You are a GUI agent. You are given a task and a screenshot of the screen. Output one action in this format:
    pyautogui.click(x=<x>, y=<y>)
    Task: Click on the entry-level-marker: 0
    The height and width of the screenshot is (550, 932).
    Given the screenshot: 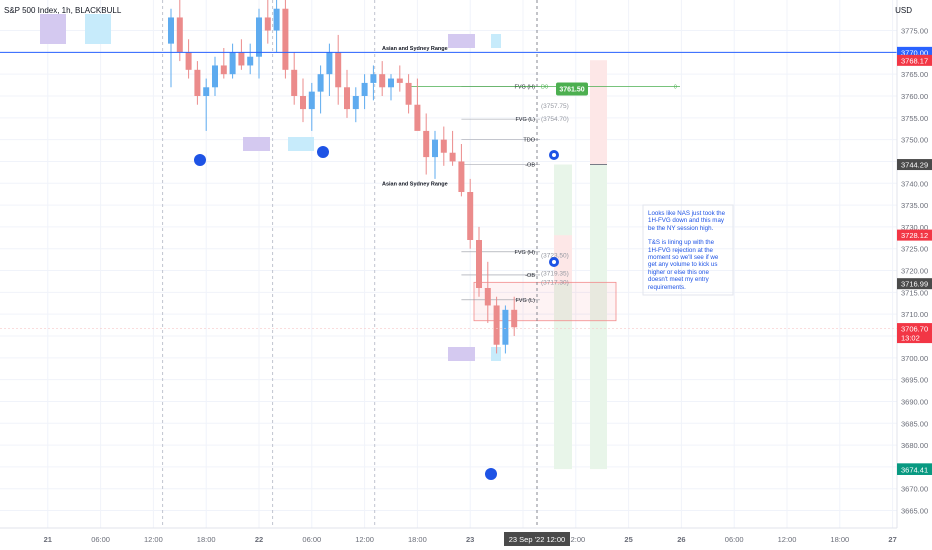 What is the action you would take?
    pyautogui.click(x=675, y=87)
    